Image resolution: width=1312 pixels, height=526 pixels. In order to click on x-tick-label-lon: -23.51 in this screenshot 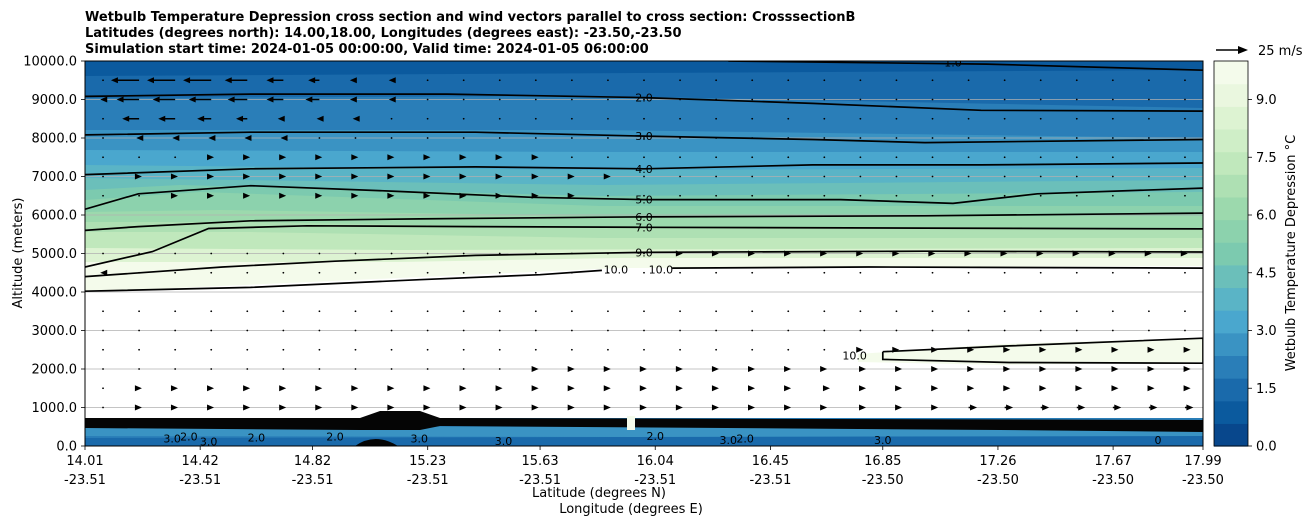, I will do `click(655, 480)`.